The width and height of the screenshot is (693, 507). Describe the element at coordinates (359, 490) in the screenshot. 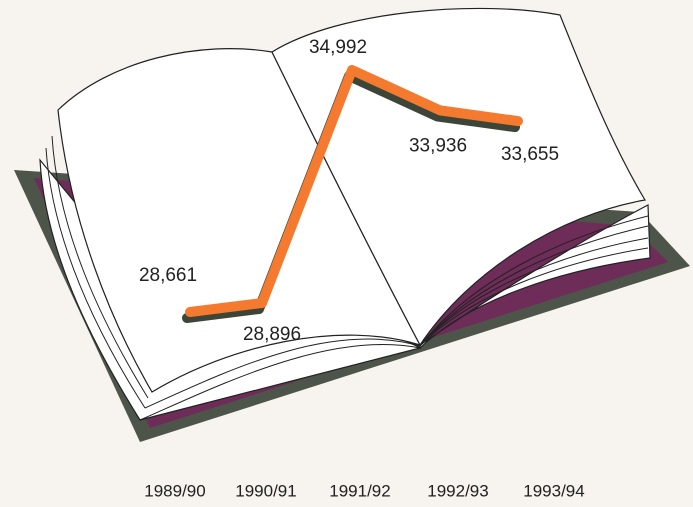

I see `x-tick-label: 1991/92` at that location.